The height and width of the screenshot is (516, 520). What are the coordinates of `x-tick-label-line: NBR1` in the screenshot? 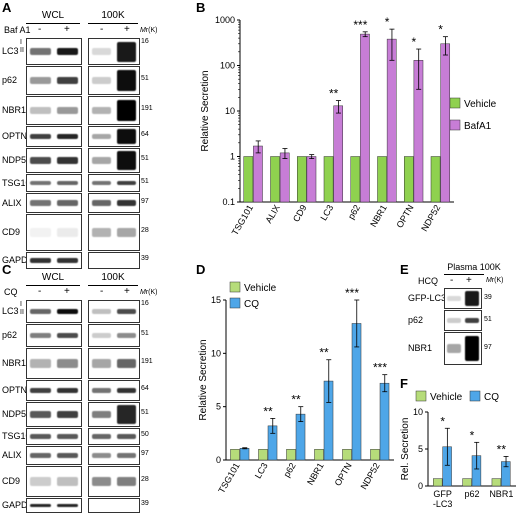 It's located at (501, 494).